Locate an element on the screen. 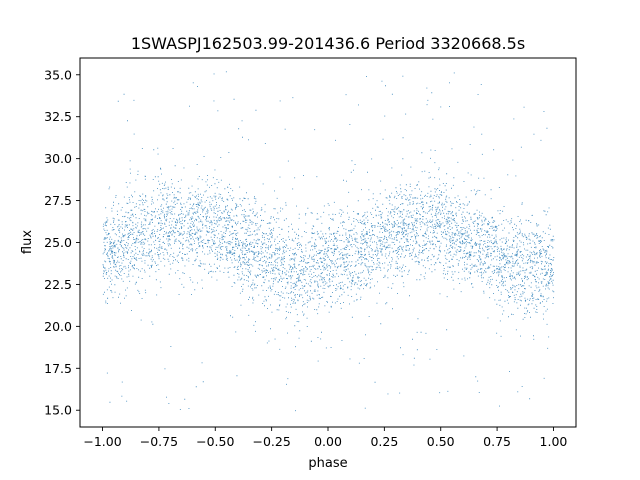 The width and height of the screenshot is (640, 480). x-tick-label: 0.75 is located at coordinates (497, 441).